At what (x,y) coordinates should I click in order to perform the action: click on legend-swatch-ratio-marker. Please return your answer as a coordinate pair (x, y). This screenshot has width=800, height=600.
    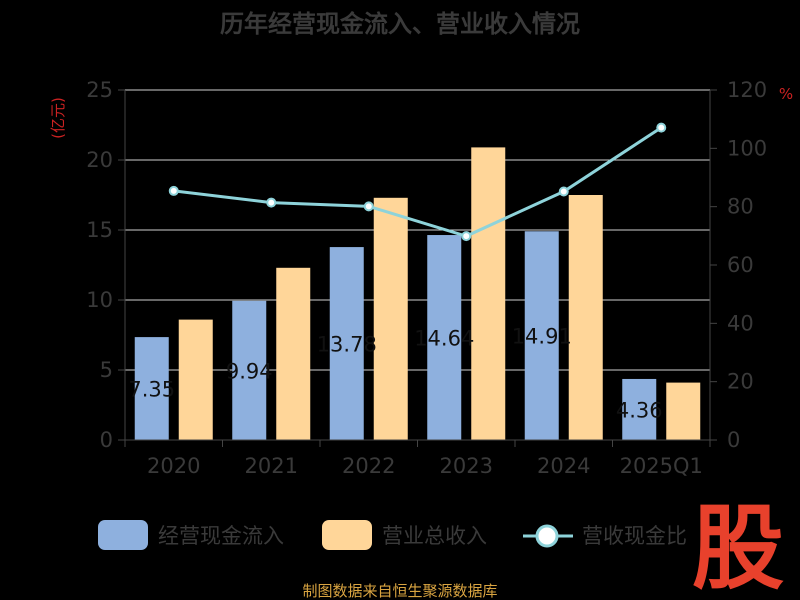
    Looking at the image, I should click on (547, 536).